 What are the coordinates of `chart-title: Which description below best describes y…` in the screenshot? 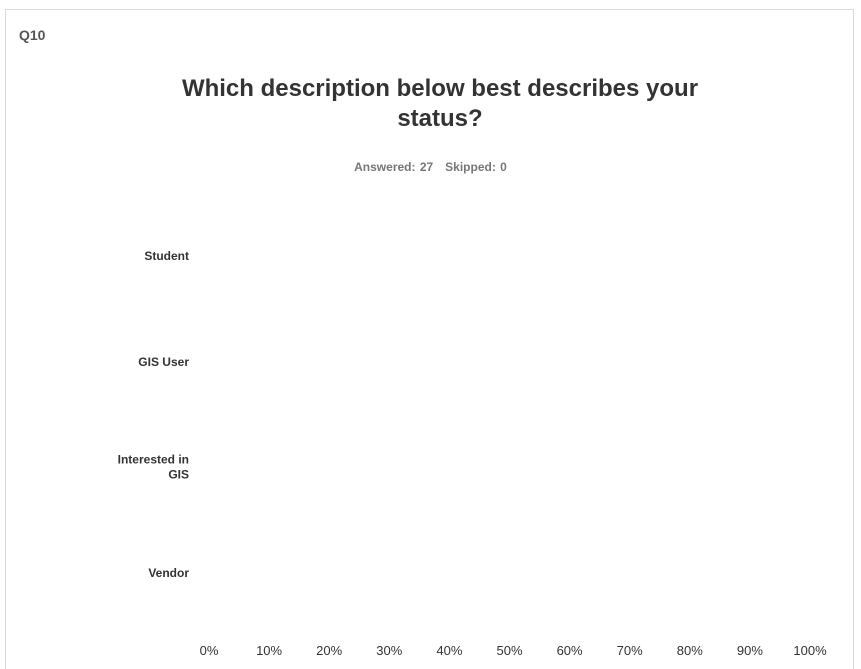 It's located at (440, 103).